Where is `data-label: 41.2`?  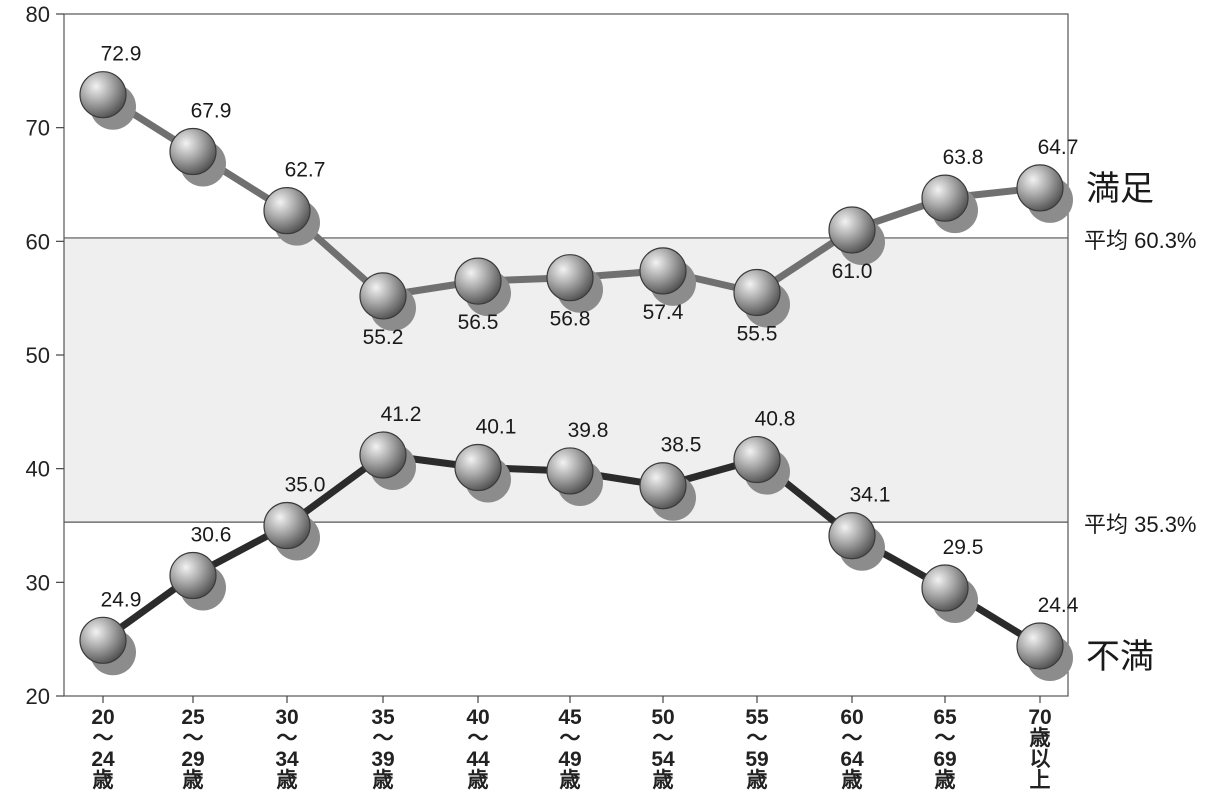
data-label: 41.2 is located at coordinates (401, 414).